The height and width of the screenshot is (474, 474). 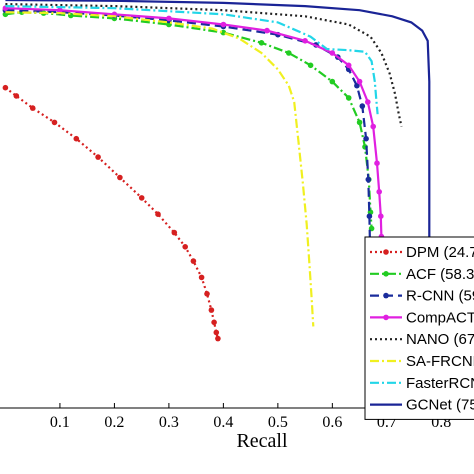 What do you see at coordinates (440, 296) in the screenshot?
I see `legend-label-2: R-CNN (59.` at bounding box center [440, 296].